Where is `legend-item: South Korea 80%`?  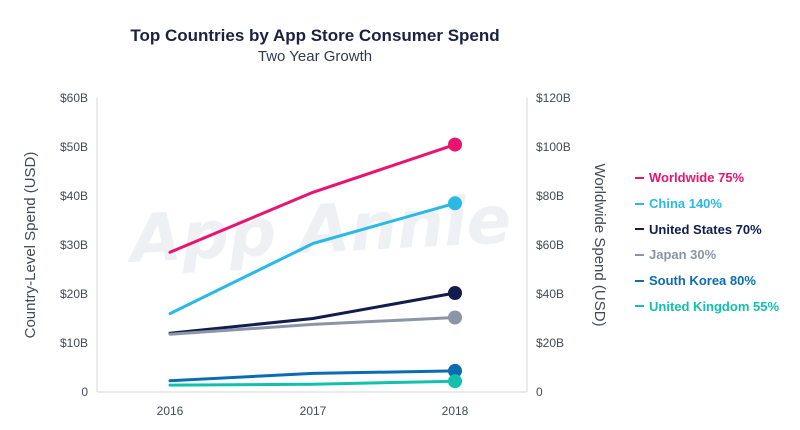 legend-item: South Korea 80% is located at coordinates (707, 281).